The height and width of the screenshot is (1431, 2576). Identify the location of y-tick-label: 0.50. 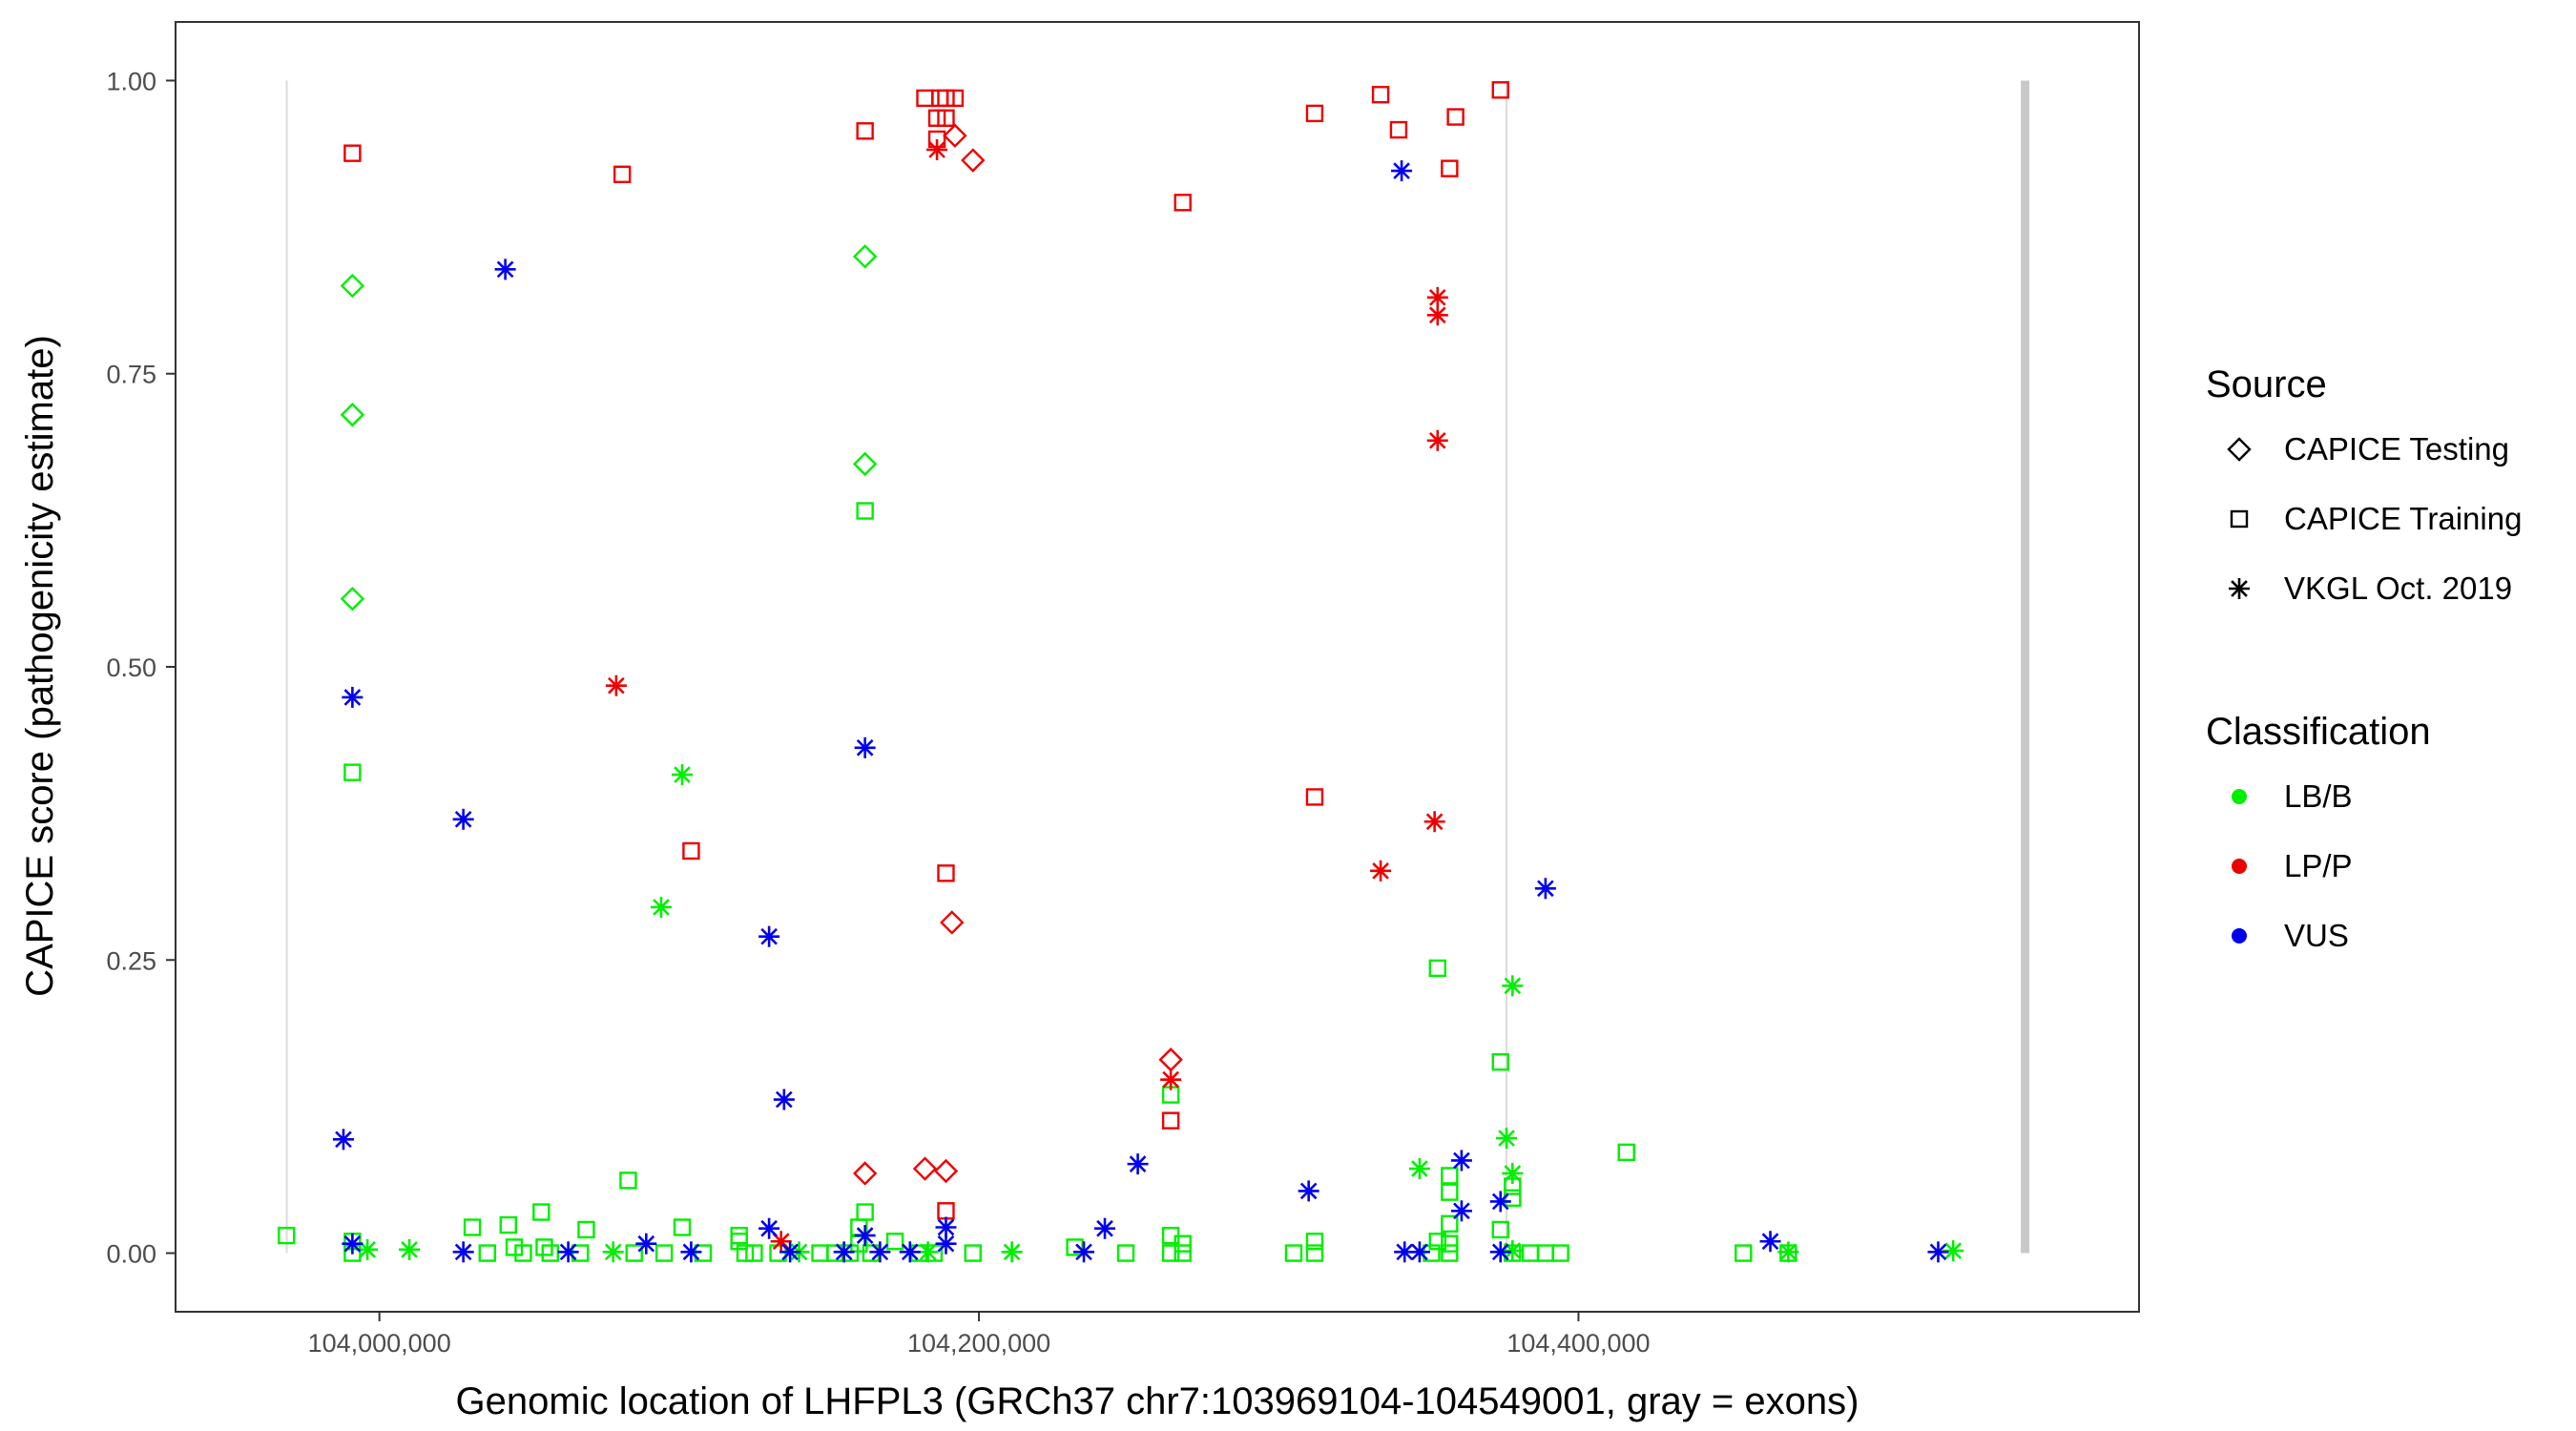
(131, 667).